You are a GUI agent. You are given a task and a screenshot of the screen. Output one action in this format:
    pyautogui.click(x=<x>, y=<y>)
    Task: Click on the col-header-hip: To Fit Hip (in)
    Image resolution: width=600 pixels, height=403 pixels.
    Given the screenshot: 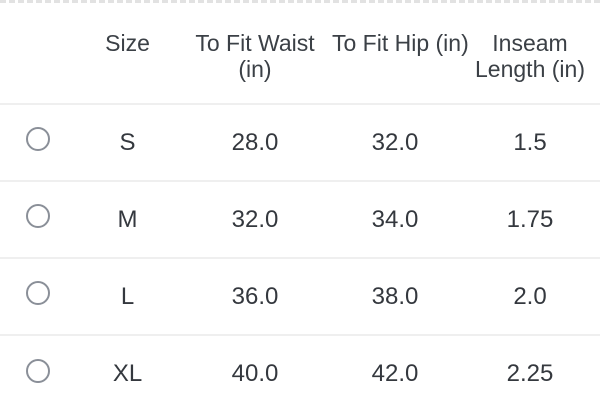 What is the action you would take?
    pyautogui.click(x=400, y=43)
    